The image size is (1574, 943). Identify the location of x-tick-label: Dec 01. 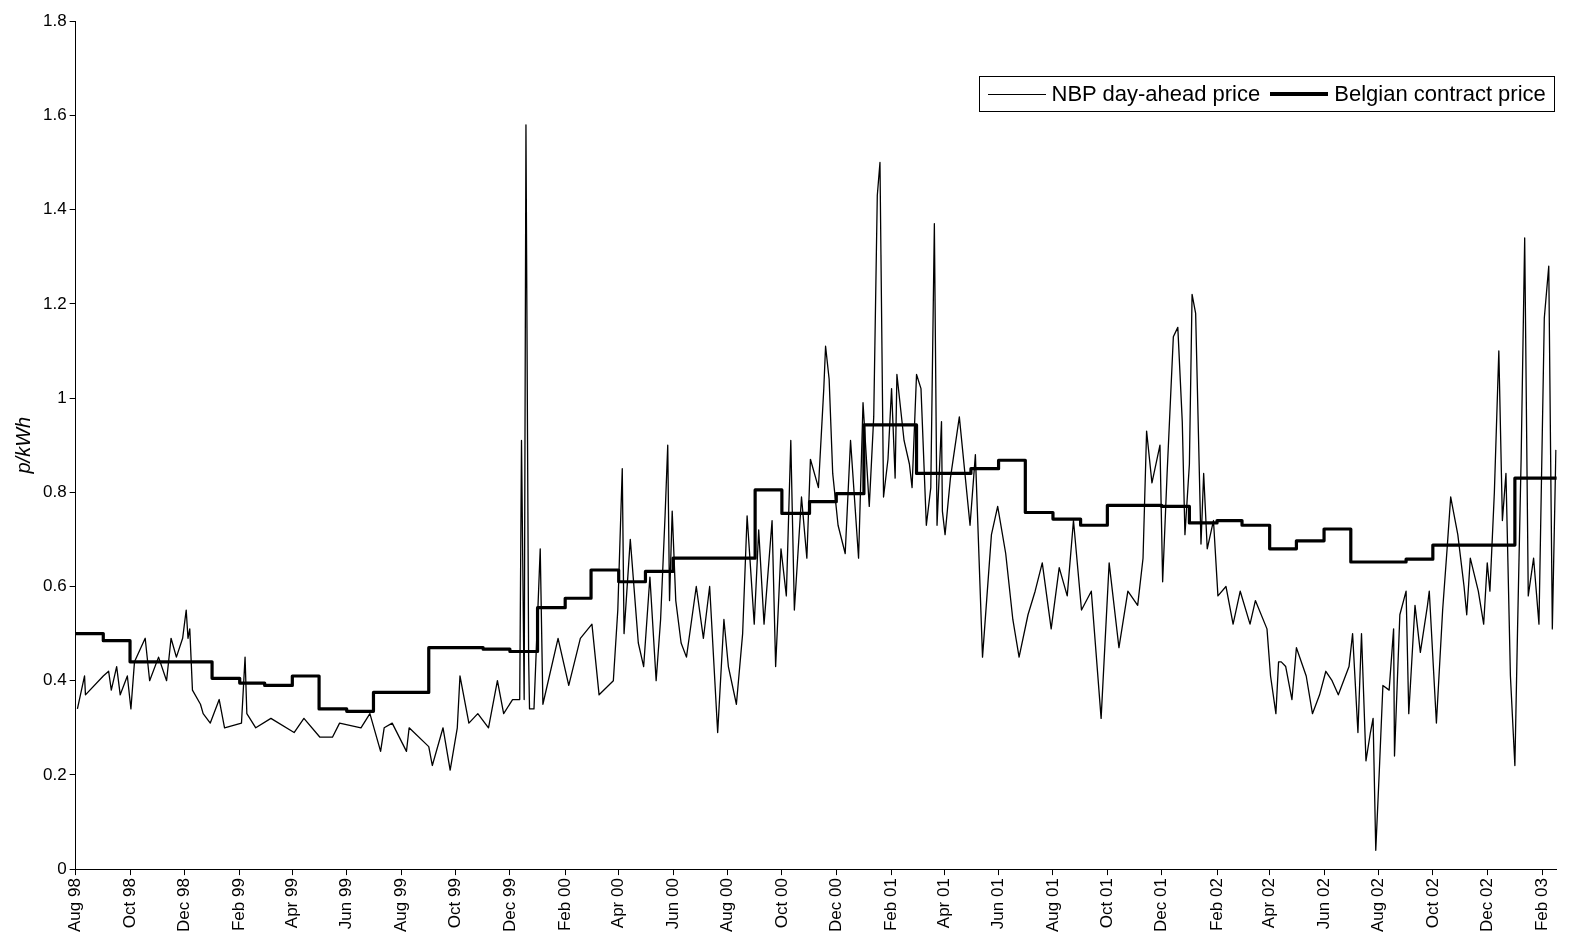
(1161, 905).